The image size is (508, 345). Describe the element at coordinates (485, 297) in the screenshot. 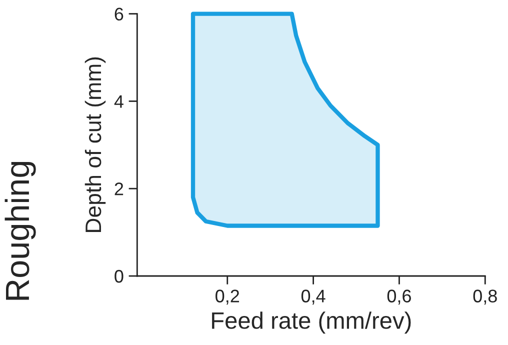

I see `x-tick-label: 0,8` at that location.